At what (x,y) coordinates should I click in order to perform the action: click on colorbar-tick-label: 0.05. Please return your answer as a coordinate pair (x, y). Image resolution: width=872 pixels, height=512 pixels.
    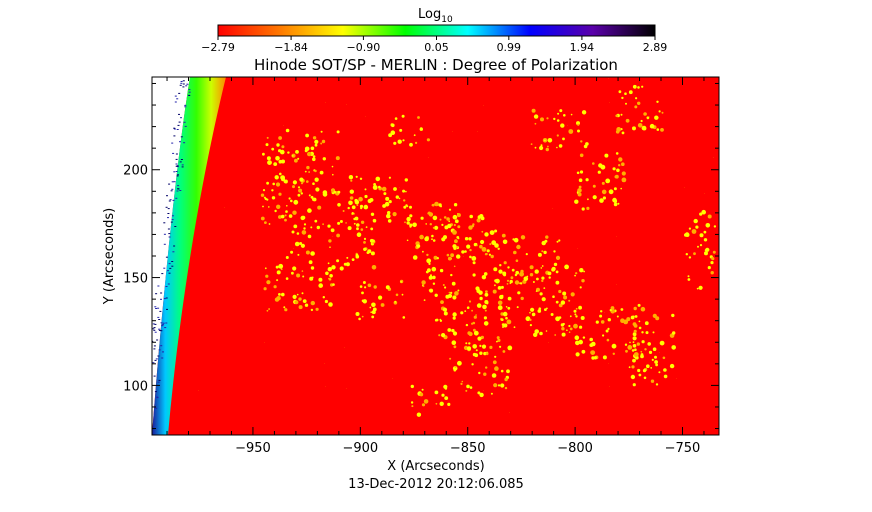
    Looking at the image, I should click on (436, 47).